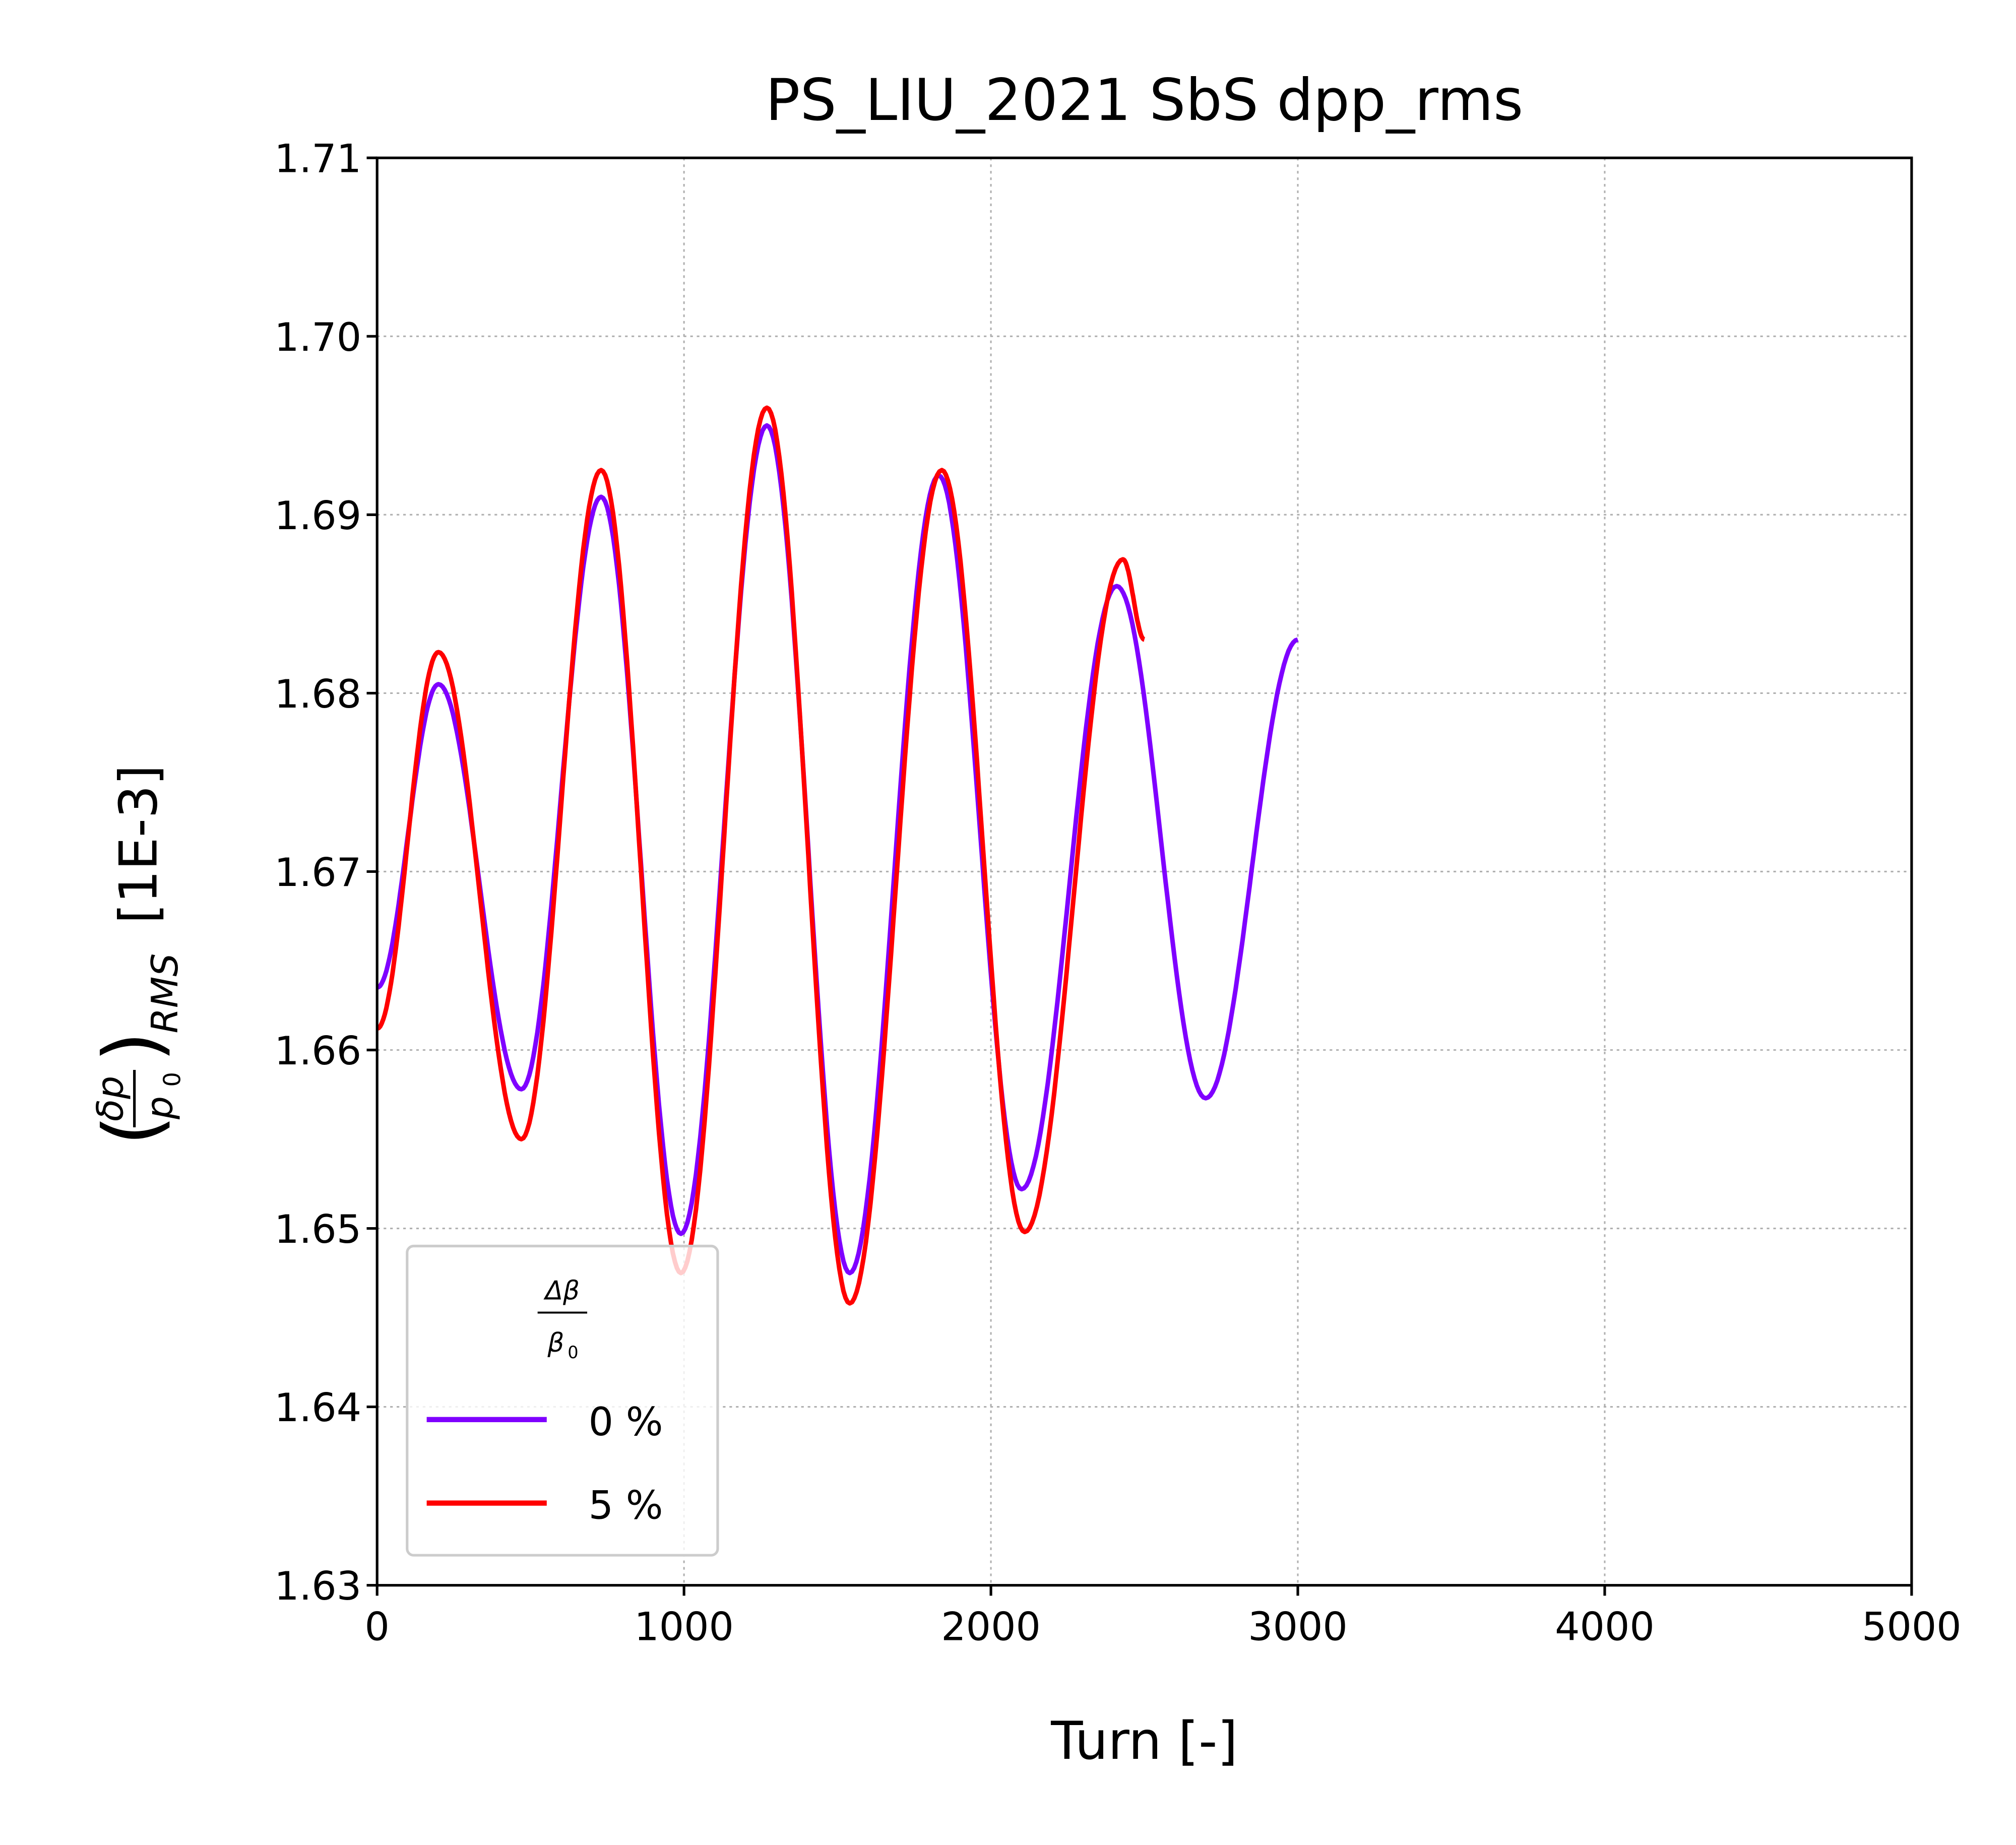  Describe the element at coordinates (573, 1352) in the screenshot. I see `legend-title-denominator-sub: 0` at that location.